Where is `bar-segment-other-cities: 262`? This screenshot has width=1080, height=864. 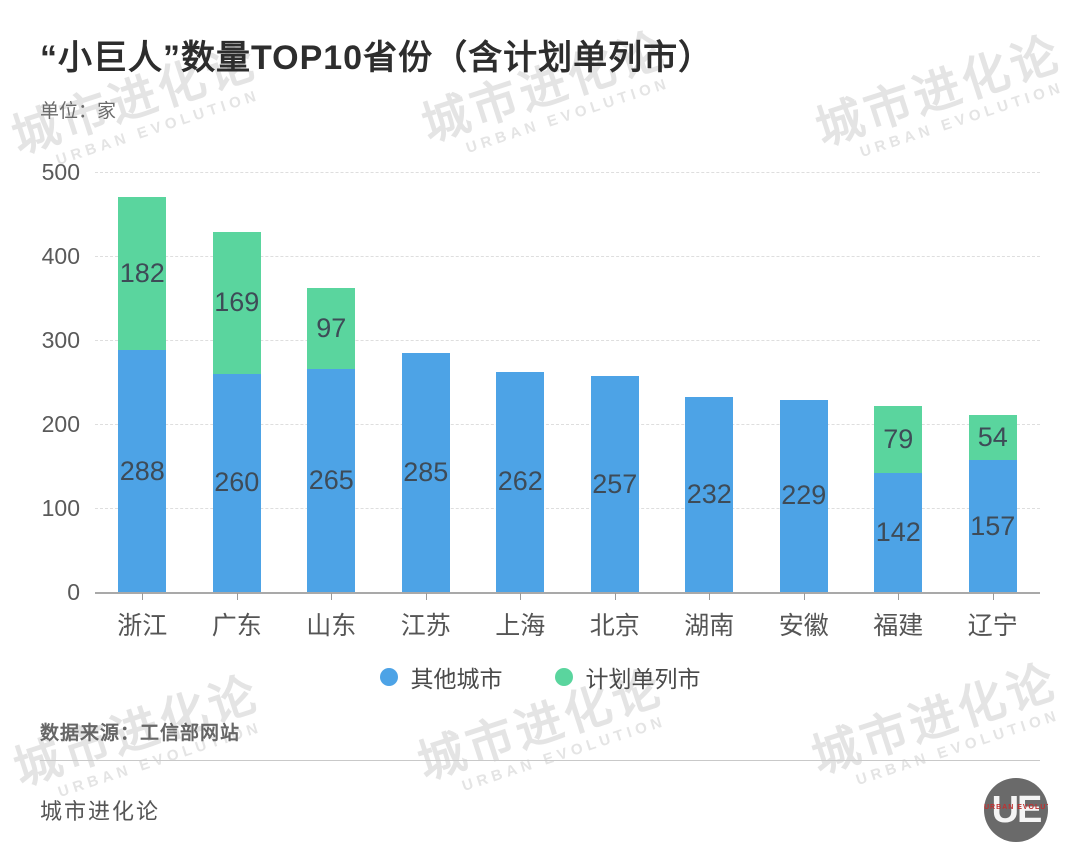
bar-segment-other-cities: 262 is located at coordinates (520, 481).